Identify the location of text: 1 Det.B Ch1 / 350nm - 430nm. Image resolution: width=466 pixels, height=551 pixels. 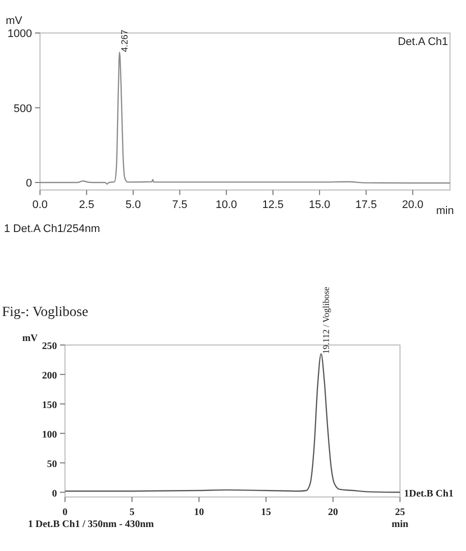
(91, 524).